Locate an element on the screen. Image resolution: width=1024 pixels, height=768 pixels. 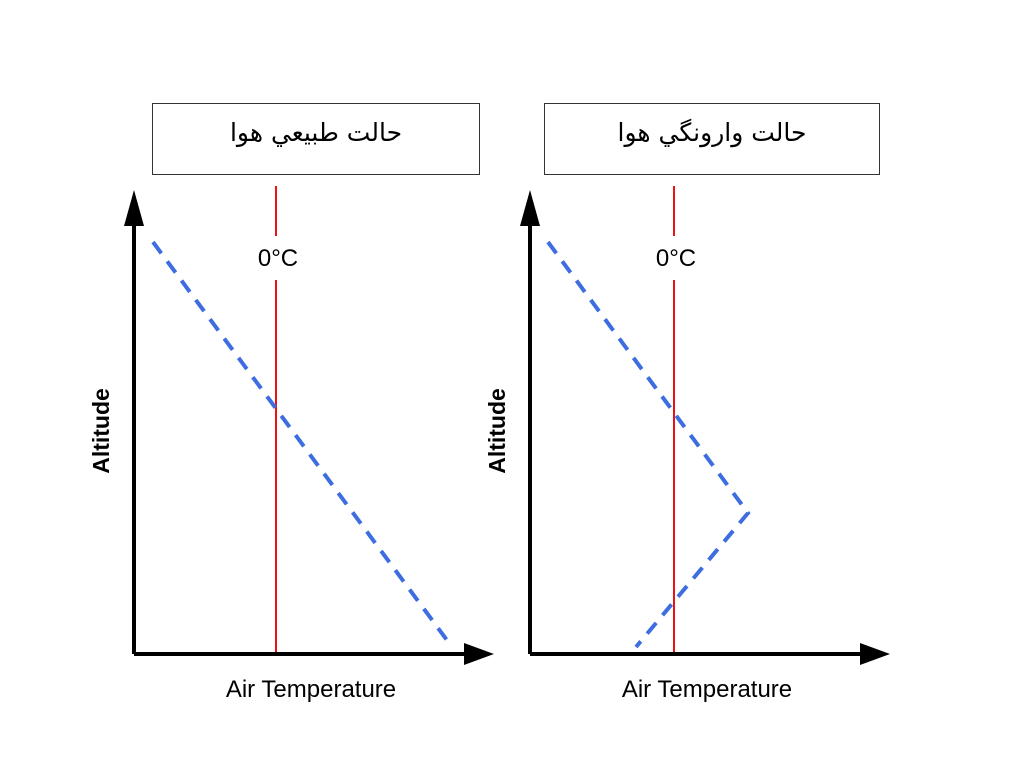
panel-inversion-title: حالت وارونگي هوا is located at coordinates (712, 139).